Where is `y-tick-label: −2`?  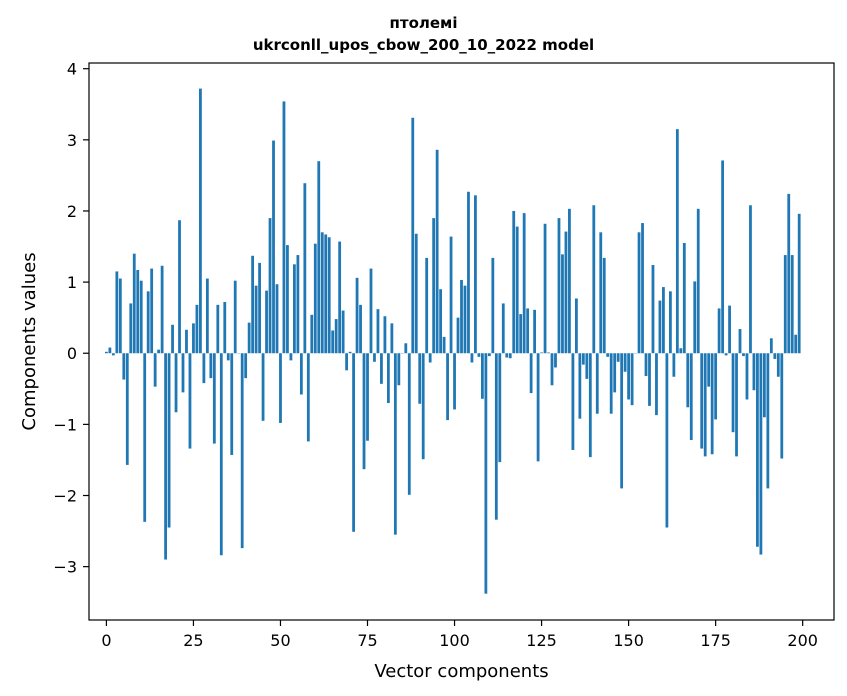 y-tick-label: −2 is located at coordinates (65, 496).